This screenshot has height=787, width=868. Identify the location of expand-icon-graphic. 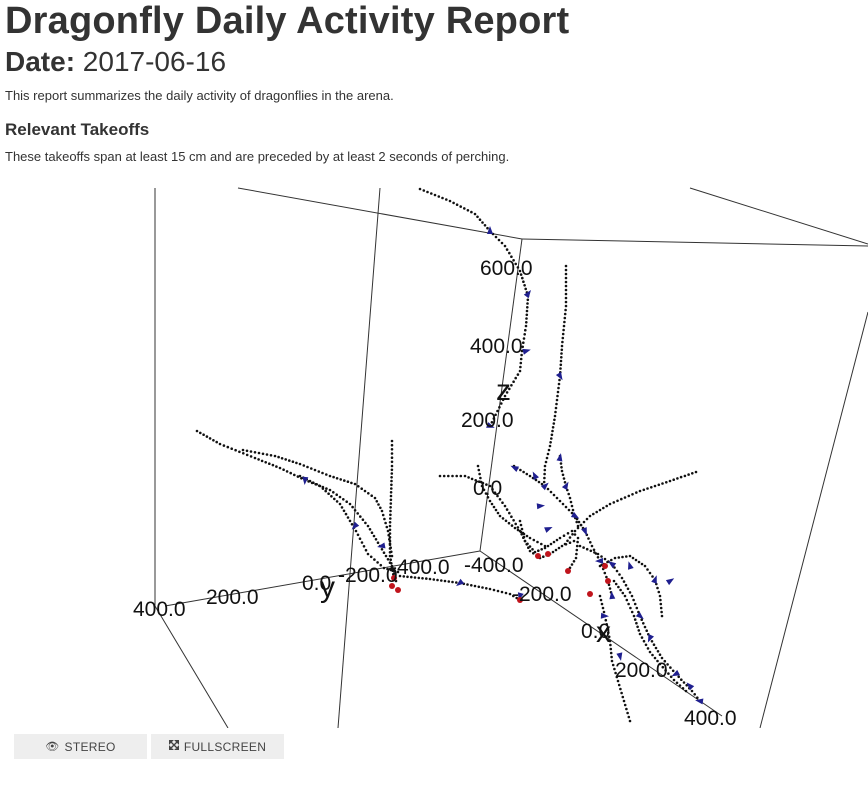
(174, 745).